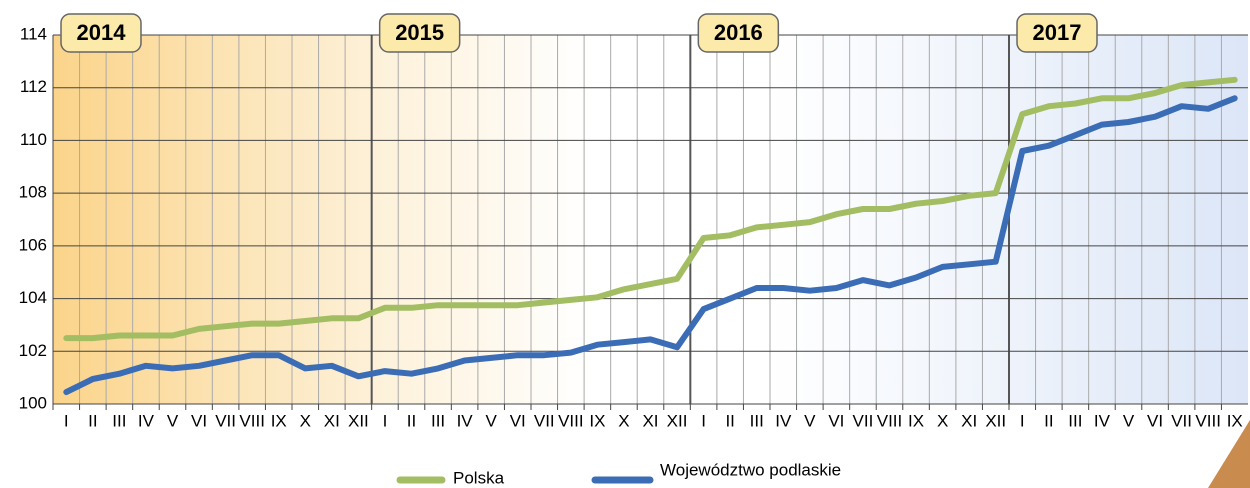  Describe the element at coordinates (33, 139) in the screenshot. I see `y-tick-label: 110` at that location.